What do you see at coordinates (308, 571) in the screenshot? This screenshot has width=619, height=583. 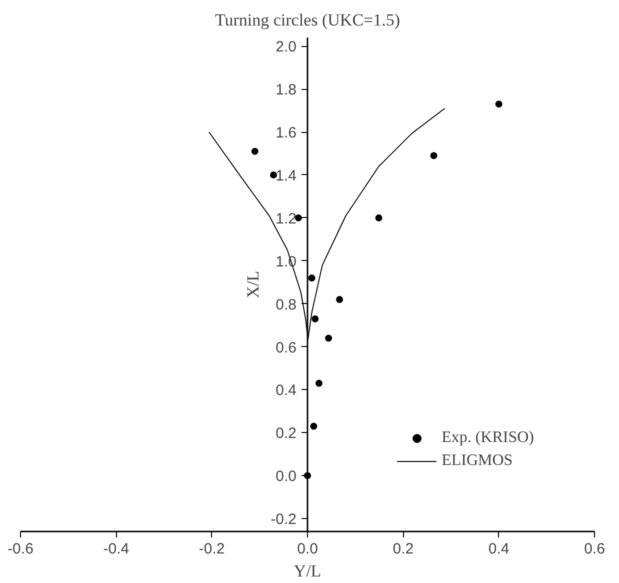 I see `x-axis-title: Y/L` at bounding box center [308, 571].